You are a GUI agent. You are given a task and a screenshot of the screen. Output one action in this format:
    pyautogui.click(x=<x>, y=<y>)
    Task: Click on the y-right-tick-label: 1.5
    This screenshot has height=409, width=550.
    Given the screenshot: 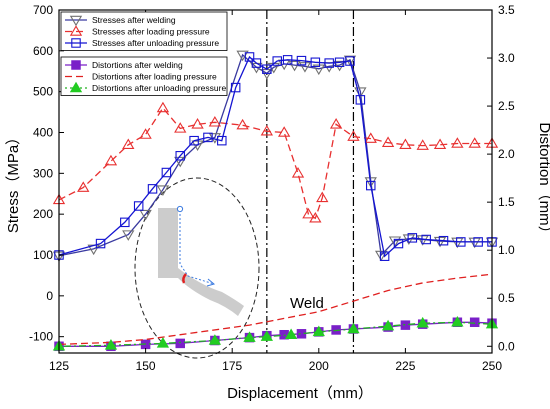 What is the action you would take?
    pyautogui.click(x=506, y=202)
    